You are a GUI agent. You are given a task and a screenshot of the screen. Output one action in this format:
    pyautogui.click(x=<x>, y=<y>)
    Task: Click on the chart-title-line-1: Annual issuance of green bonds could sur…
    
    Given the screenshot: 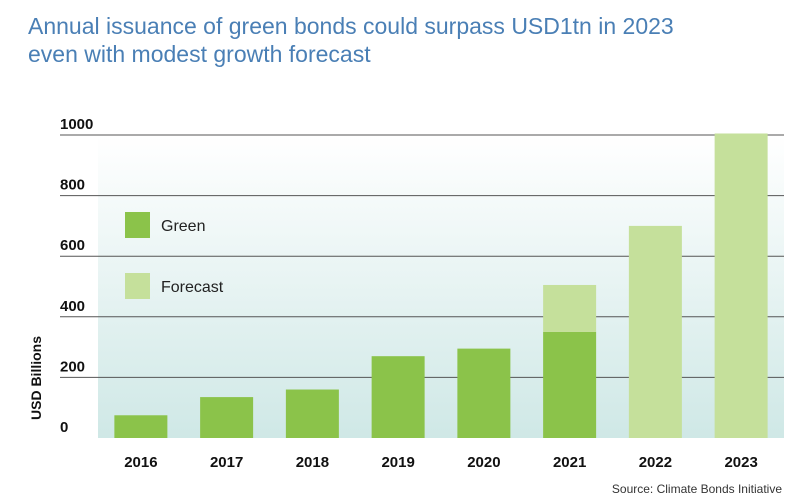 What is the action you would take?
    pyautogui.click(x=351, y=26)
    